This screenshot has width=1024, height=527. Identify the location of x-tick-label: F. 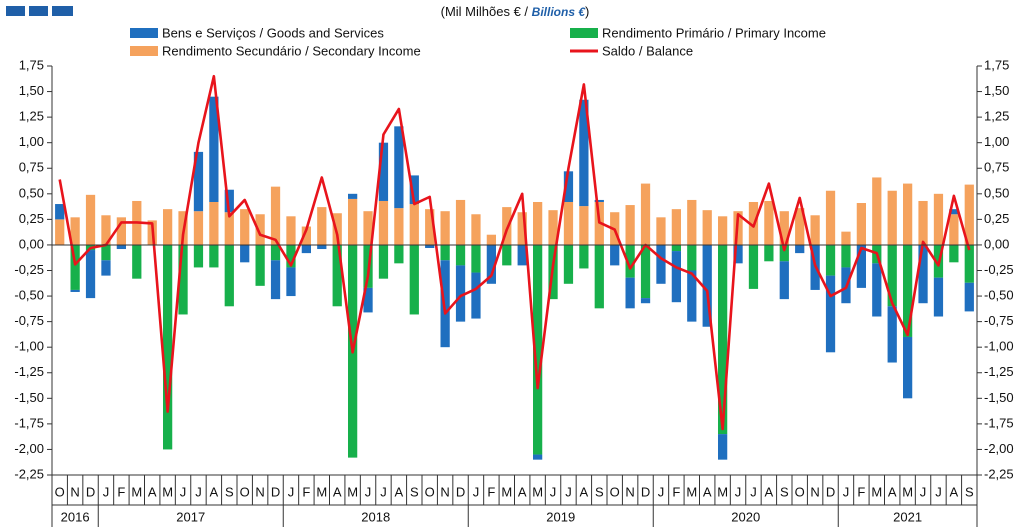
(491, 491).